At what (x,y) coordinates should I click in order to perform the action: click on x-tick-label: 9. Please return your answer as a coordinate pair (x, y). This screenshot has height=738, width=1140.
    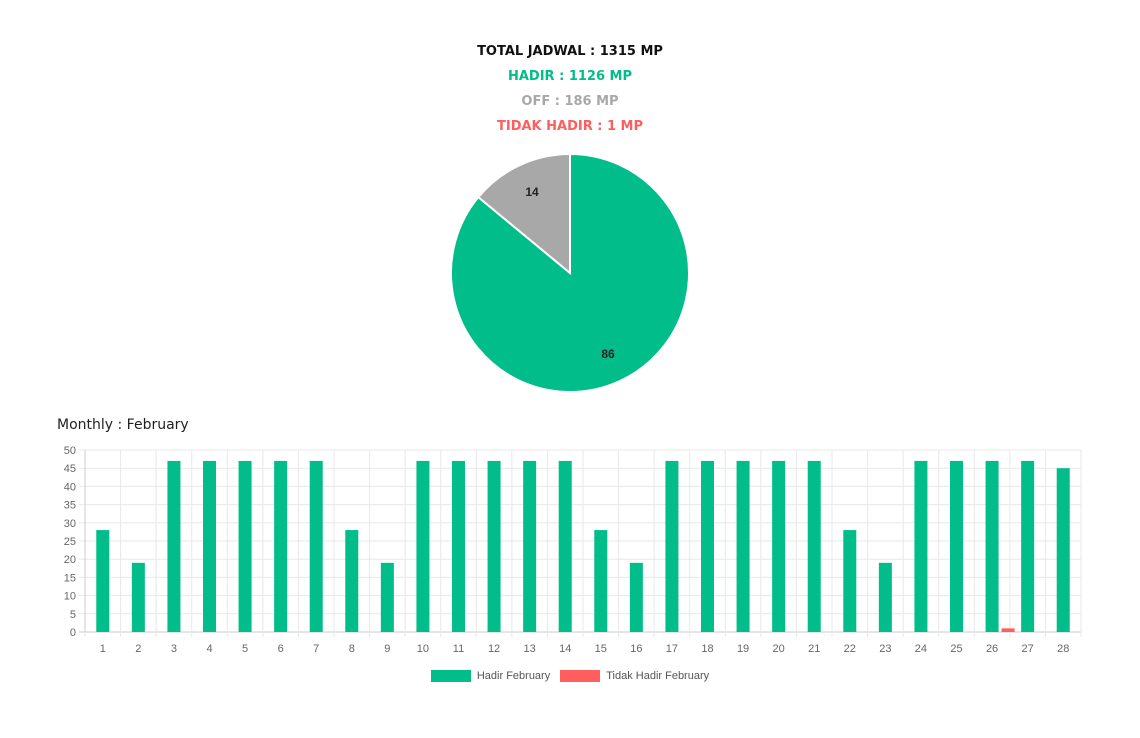
    Looking at the image, I should click on (387, 649).